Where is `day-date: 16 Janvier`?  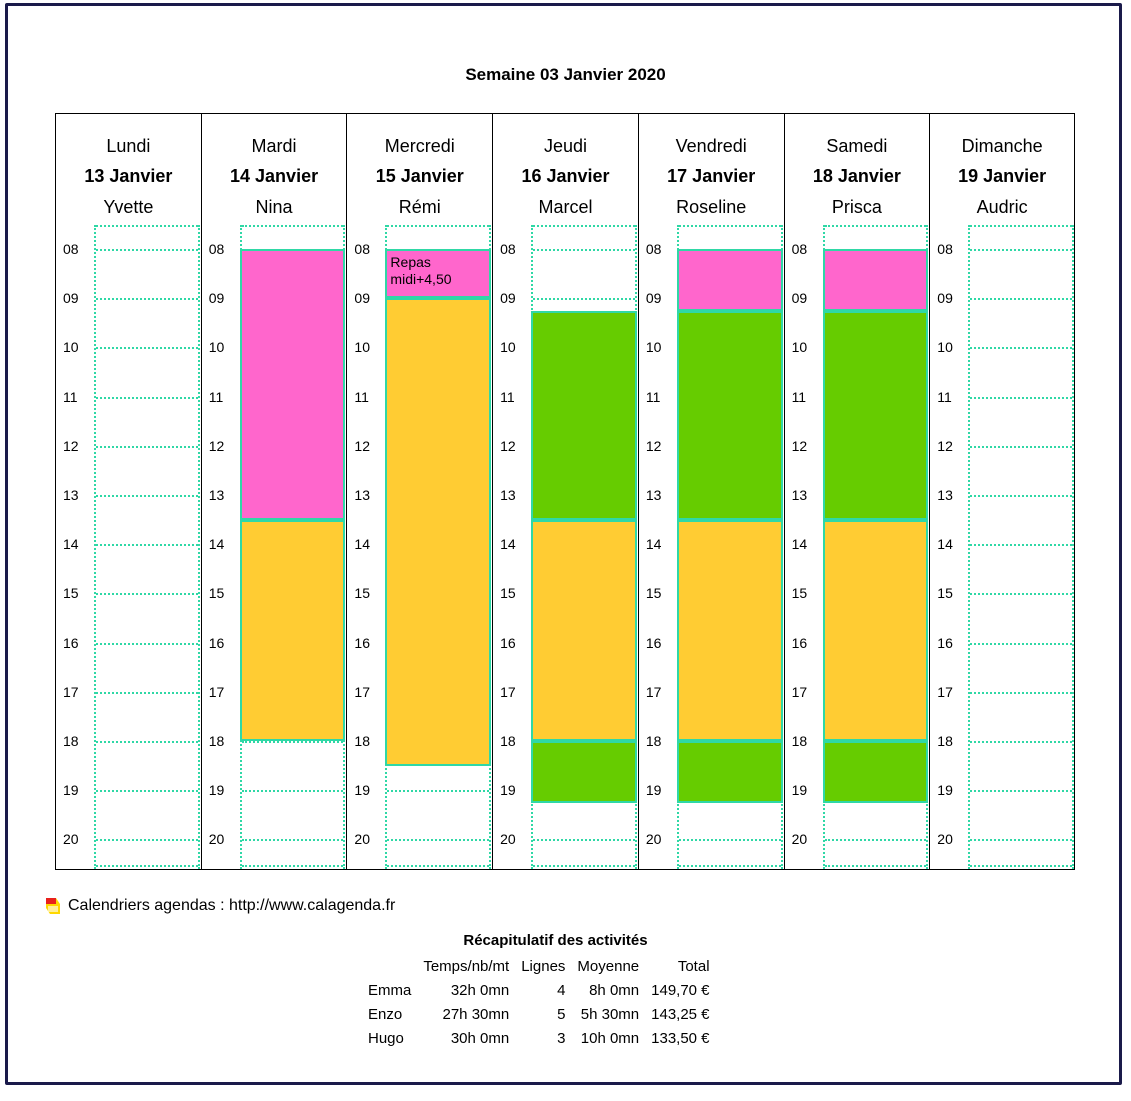 day-date: 16 Janvier is located at coordinates (565, 176).